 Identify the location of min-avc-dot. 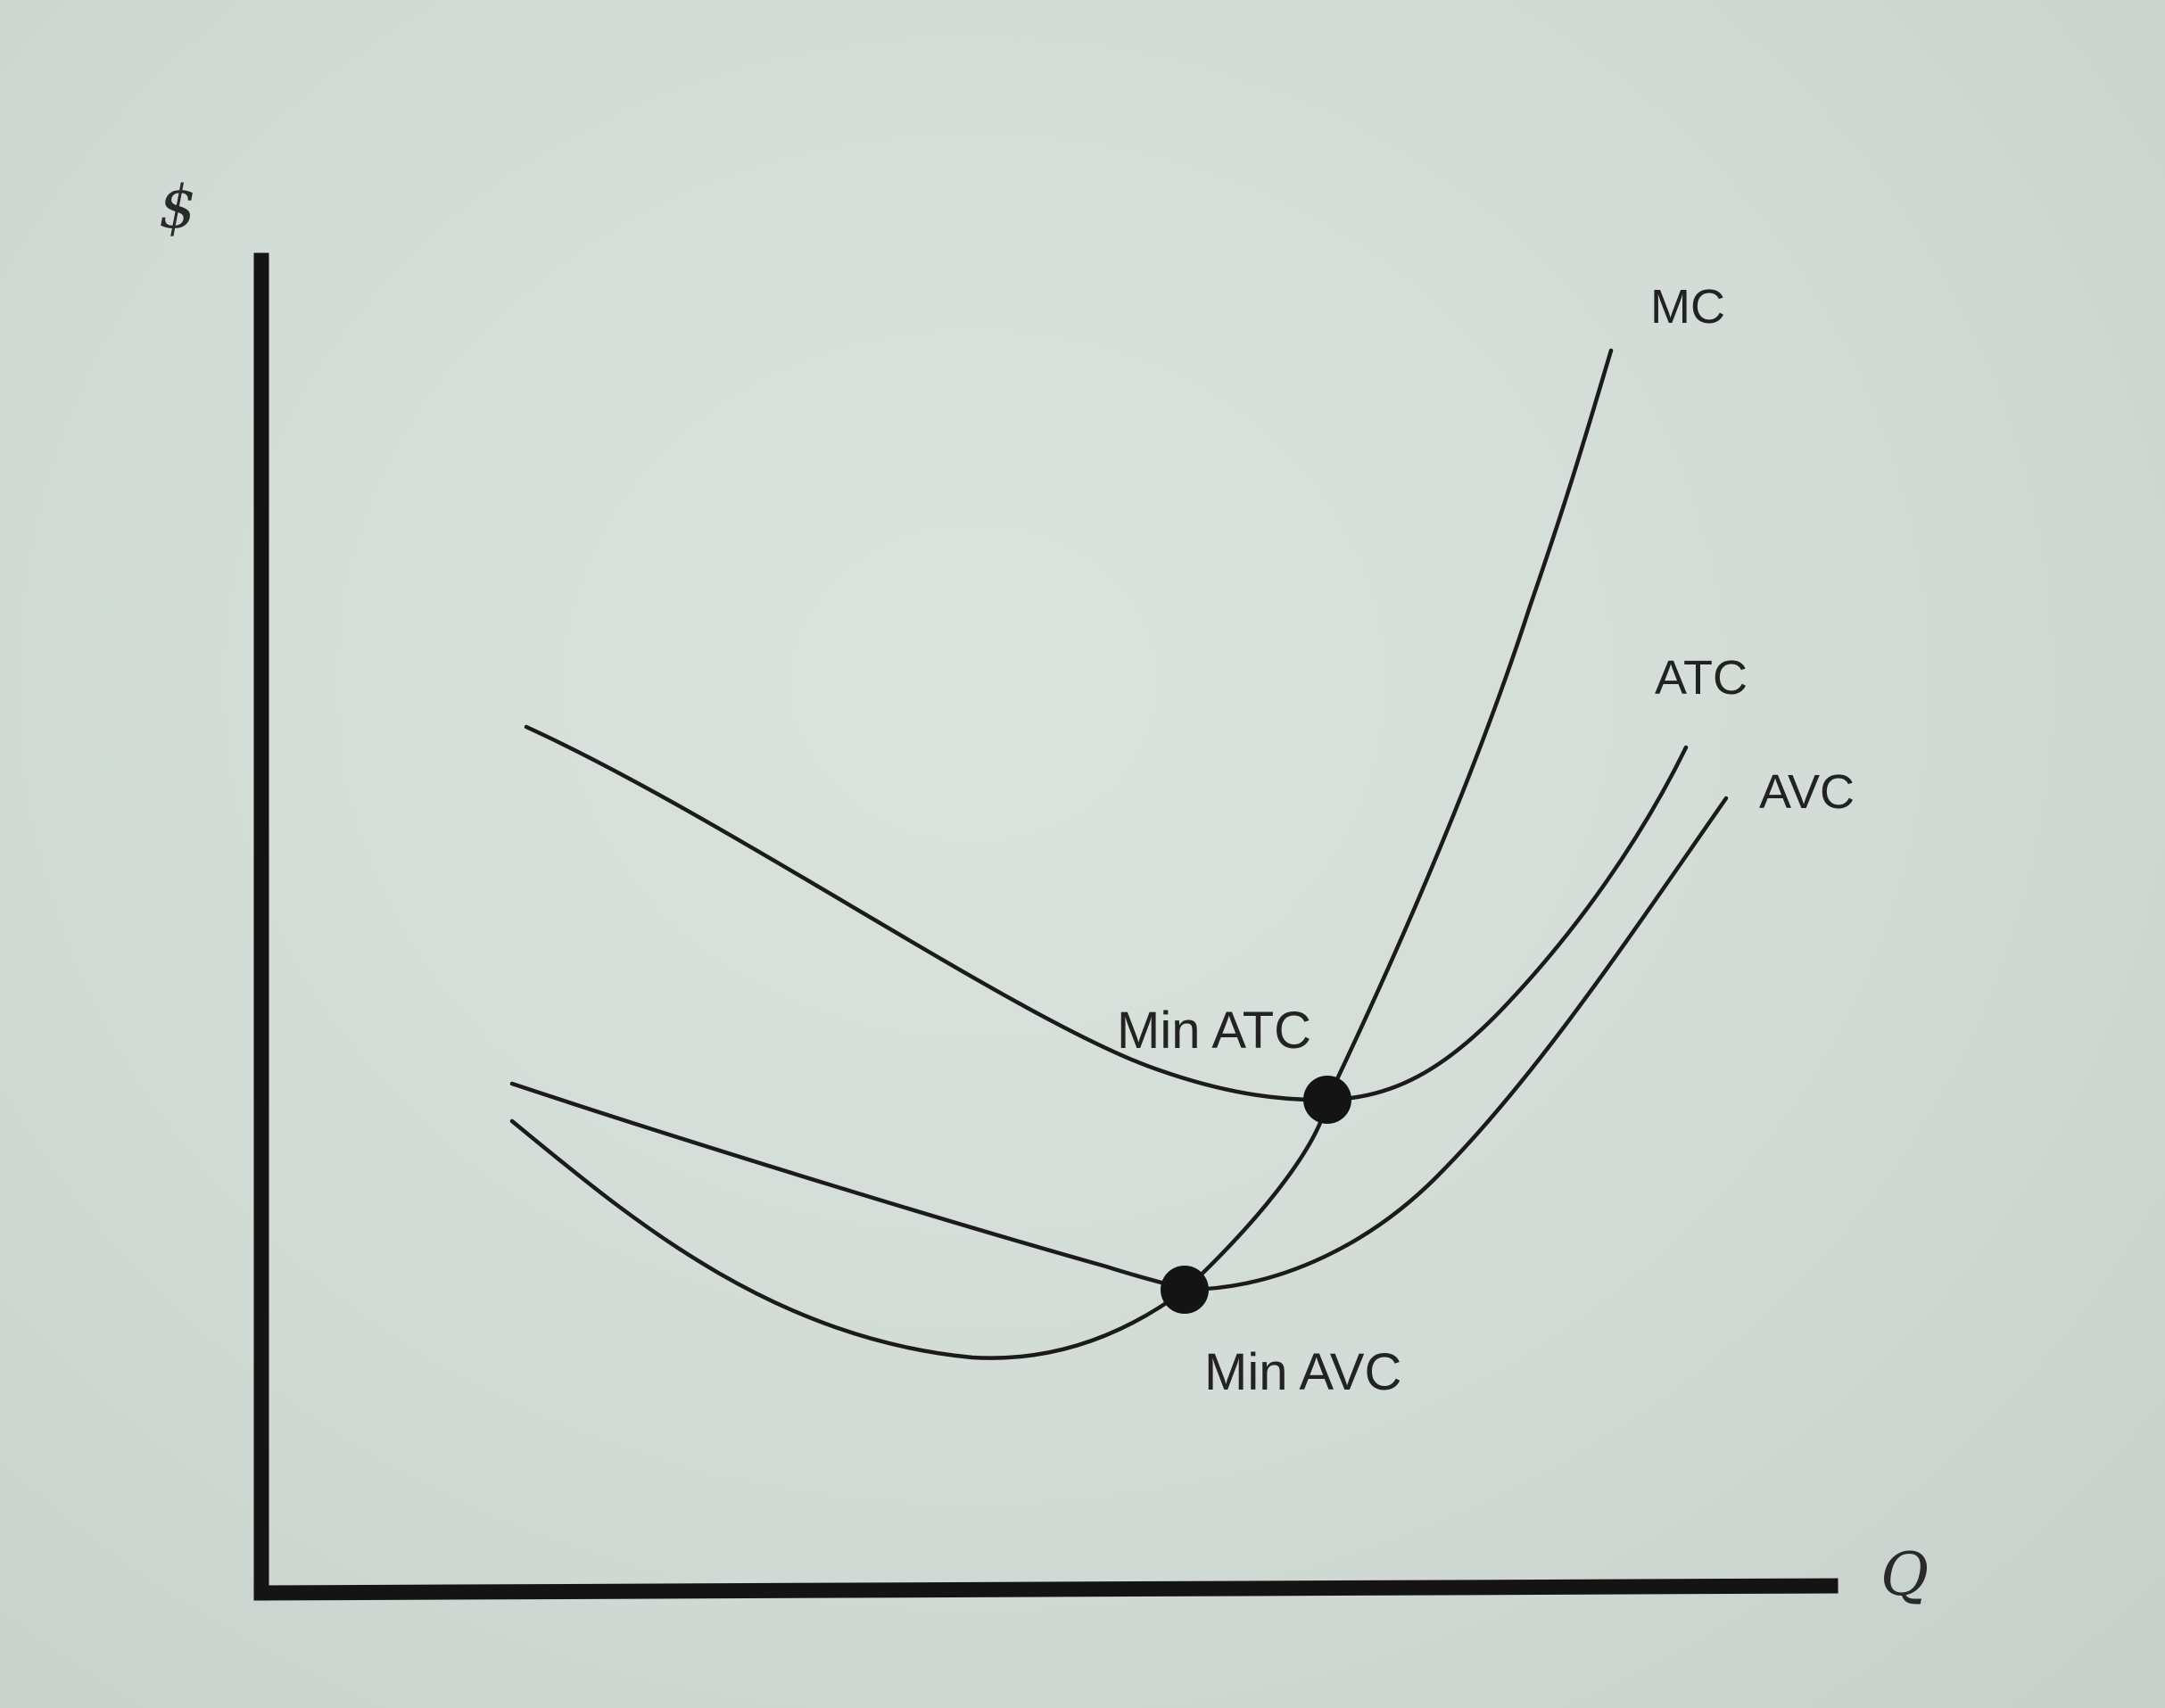
(1185, 1290).